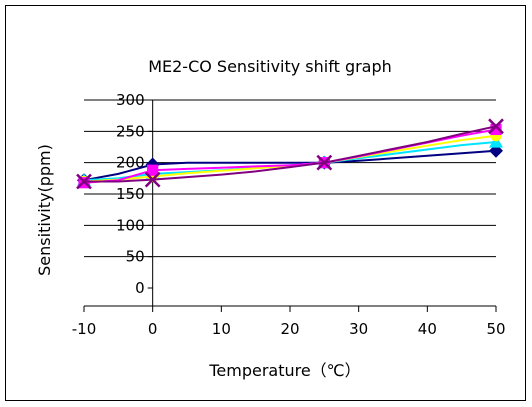 This screenshot has width=532, height=407. Describe the element at coordinates (495, 329) in the screenshot. I see `x-tick-label: 50` at that location.